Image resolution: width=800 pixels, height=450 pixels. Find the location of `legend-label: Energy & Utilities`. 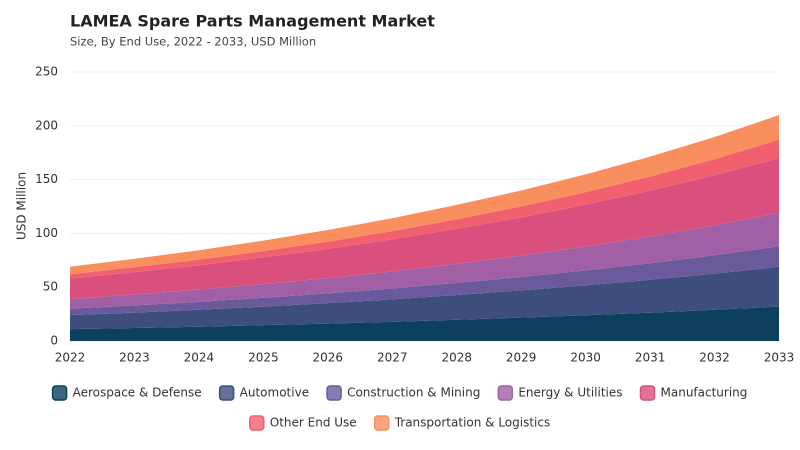

legend-label: Energy & Utilities is located at coordinates (570, 393).